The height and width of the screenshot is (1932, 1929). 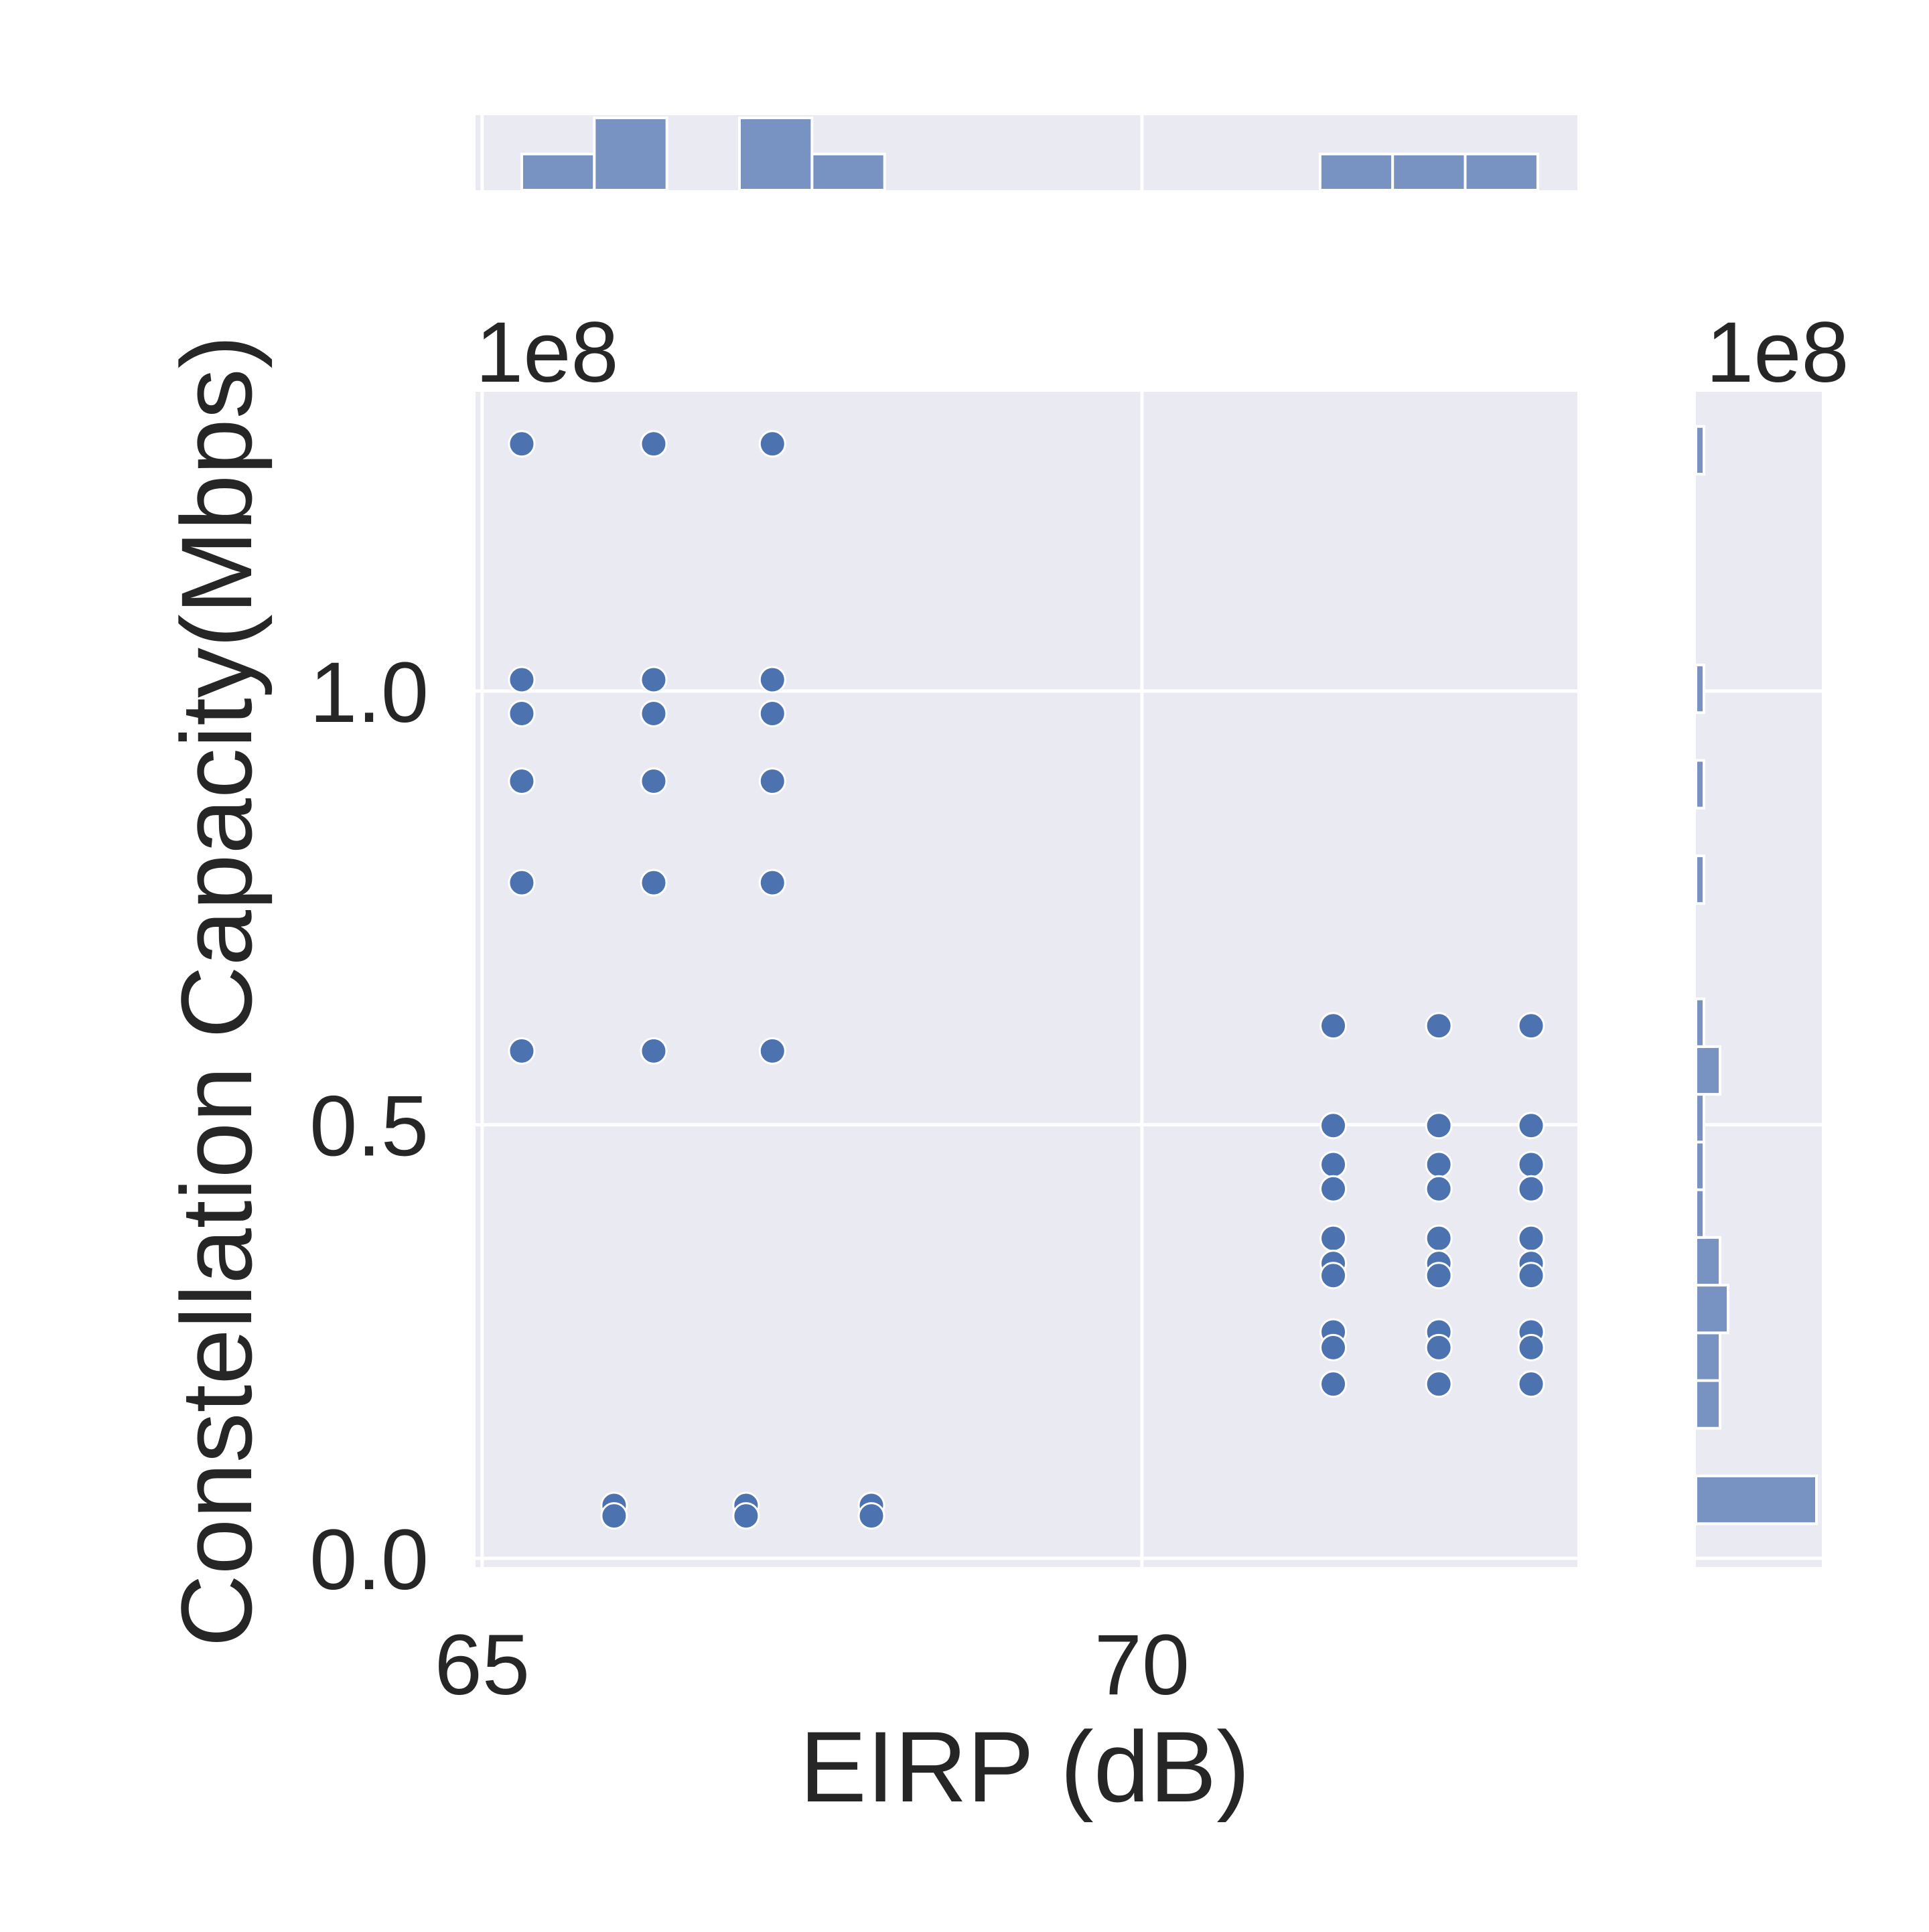 I want to click on y-tick-label: 0.5, so click(x=369, y=1126).